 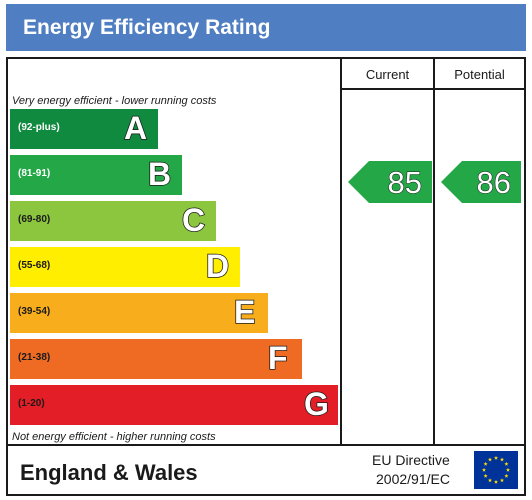 I want to click on band-letter: E, so click(x=244, y=312).